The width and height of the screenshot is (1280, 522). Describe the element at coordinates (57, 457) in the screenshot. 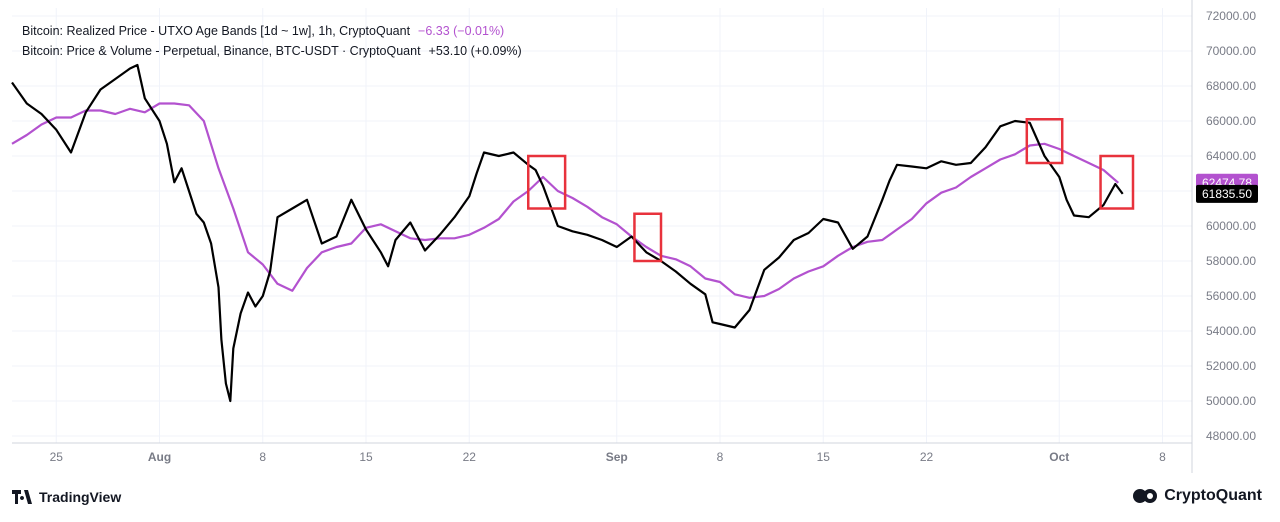

I see `x-tick-label: 25` at that location.